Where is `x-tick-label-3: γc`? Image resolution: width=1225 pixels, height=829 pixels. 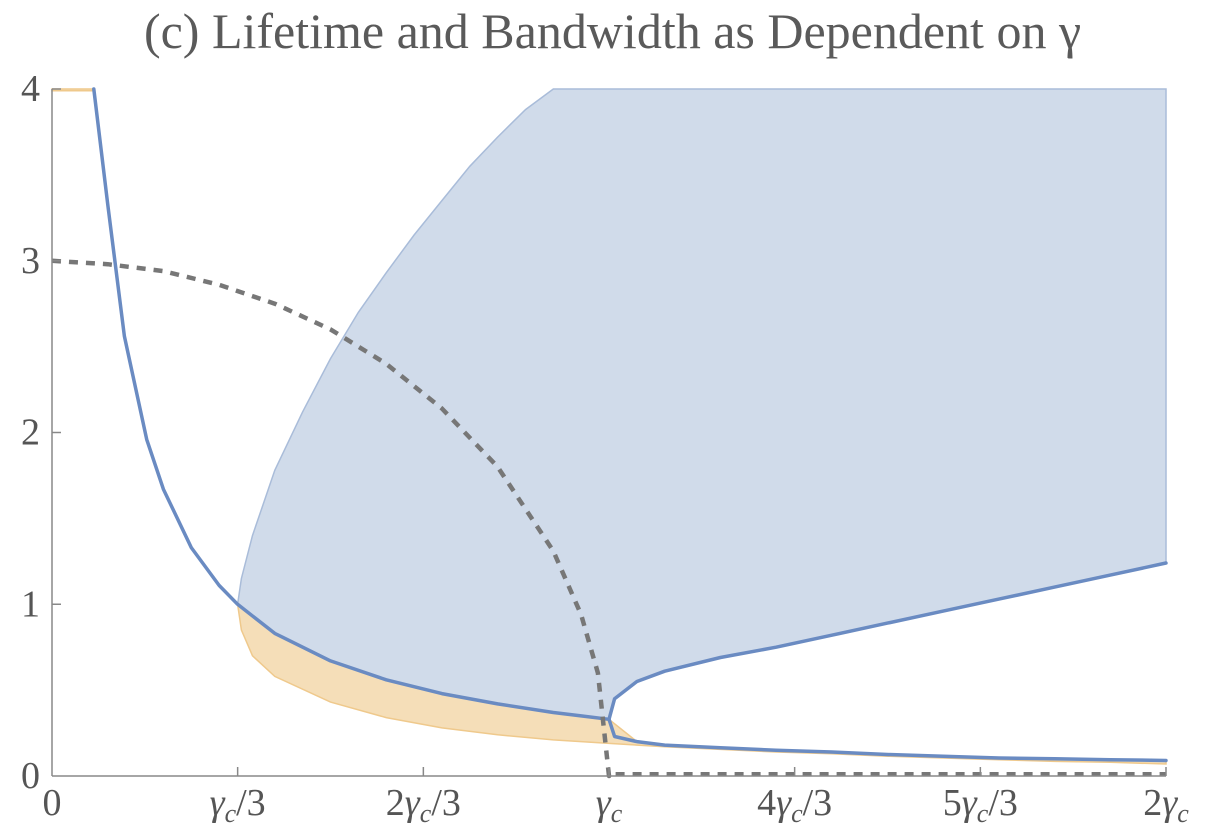 x-tick-label-3: γc is located at coordinates (609, 805).